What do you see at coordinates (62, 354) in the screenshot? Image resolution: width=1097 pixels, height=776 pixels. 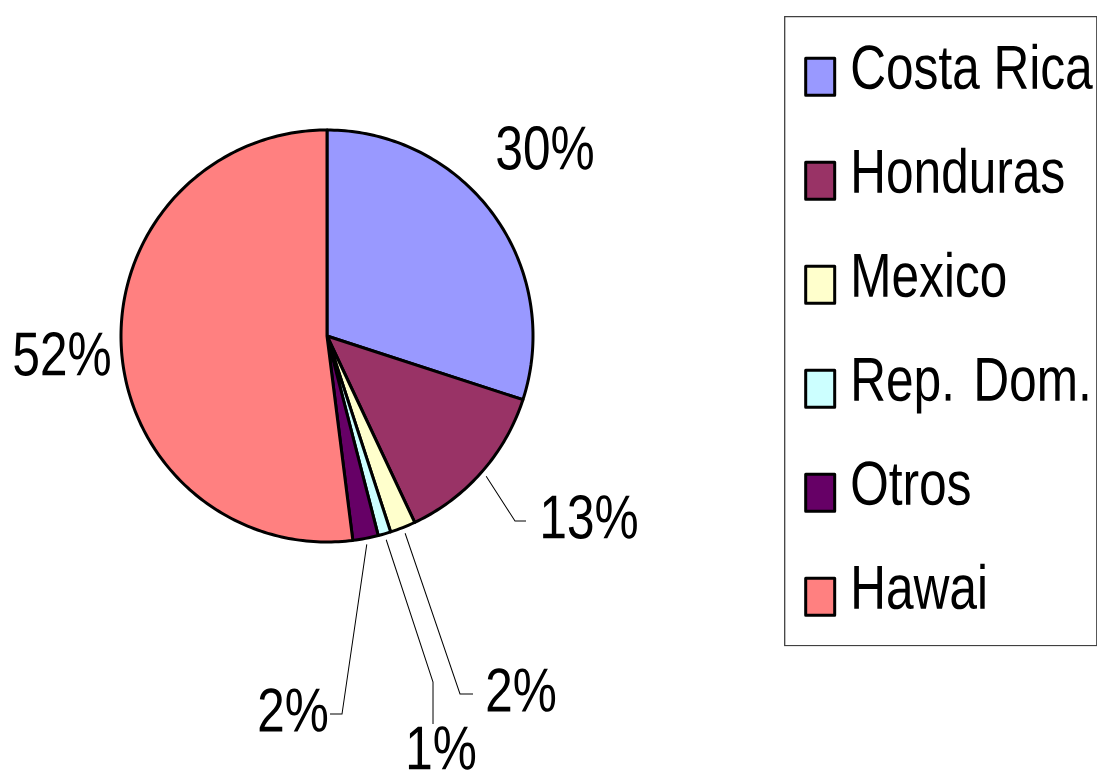 I see `data-label: 52%` at bounding box center [62, 354].